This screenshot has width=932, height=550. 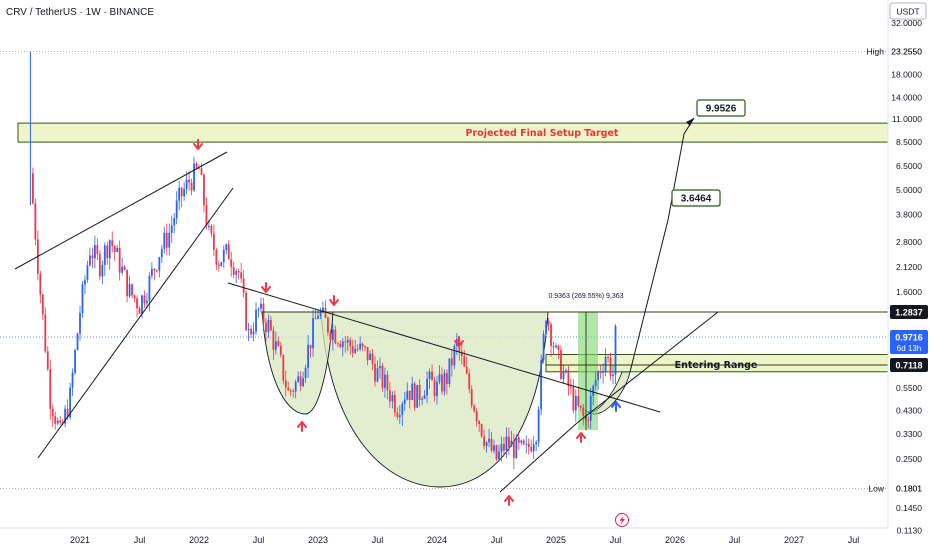 I want to click on price-tick-label: 18.0000, so click(x=906, y=75).